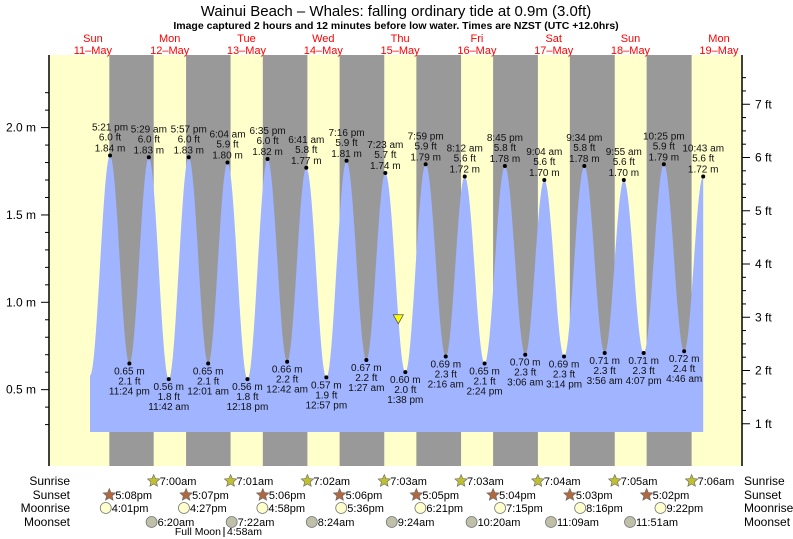  I want to click on low-tide-height-m: 0.66 m, so click(287, 370).